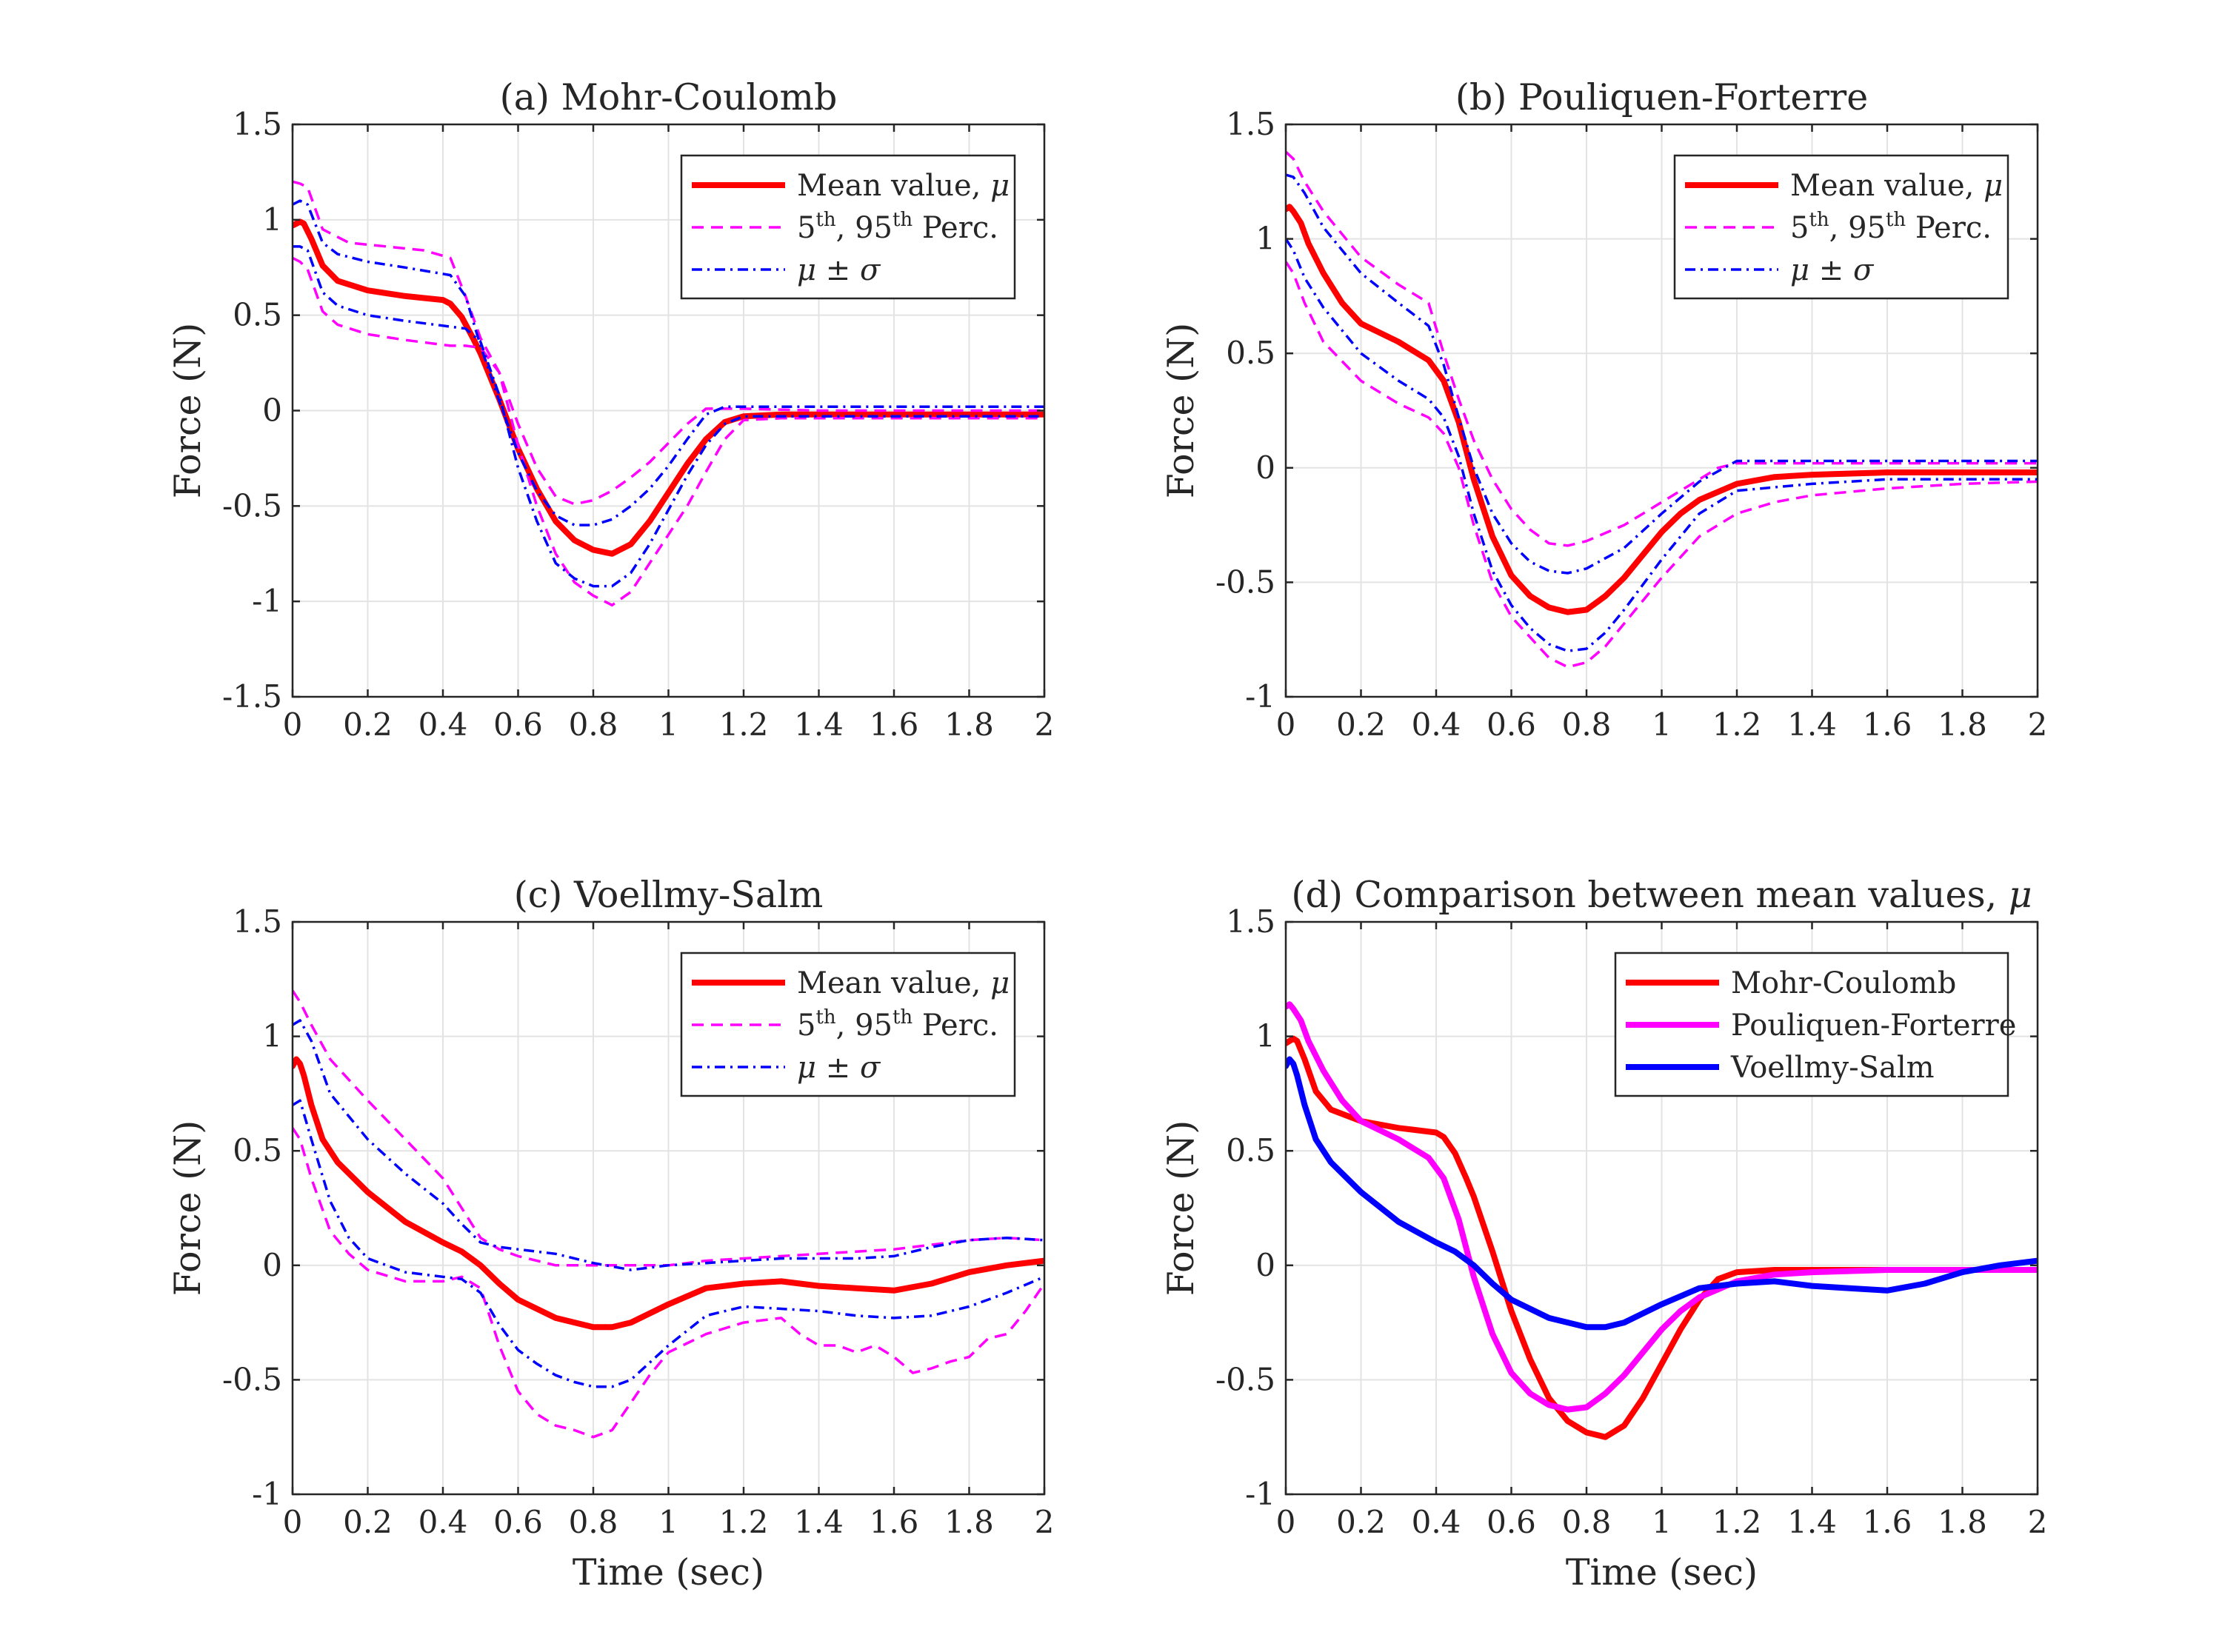 The image size is (2222, 1652). Describe the element at coordinates (1832, 1068) in the screenshot. I see `legend-entry-3: Voellmy-Salm` at that location.